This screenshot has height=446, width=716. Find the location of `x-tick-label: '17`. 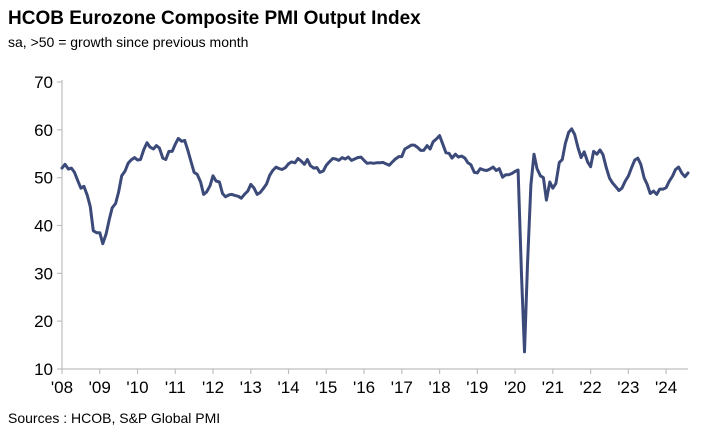

x-tick-label: '17 is located at coordinates (402, 387).